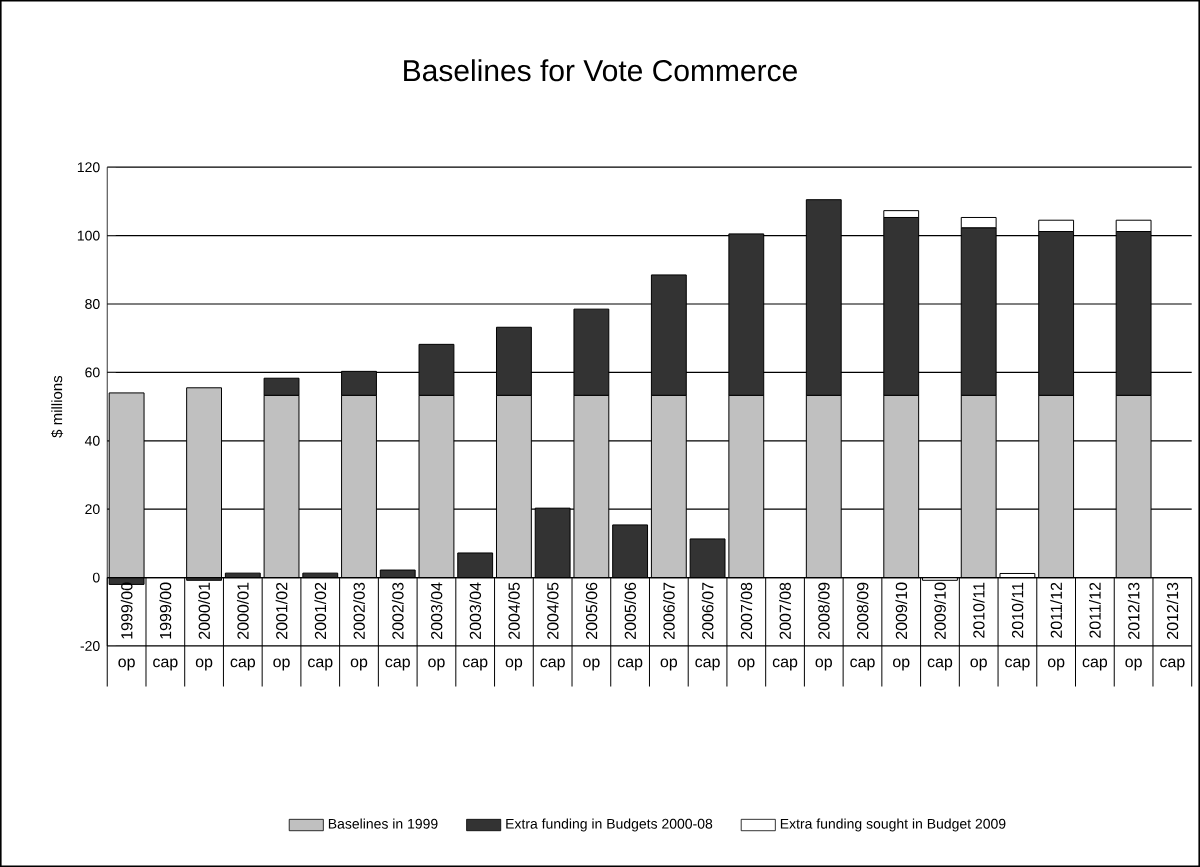  Describe the element at coordinates (383, 823) in the screenshot. I see `legend-label: Baselines in 1999` at that location.